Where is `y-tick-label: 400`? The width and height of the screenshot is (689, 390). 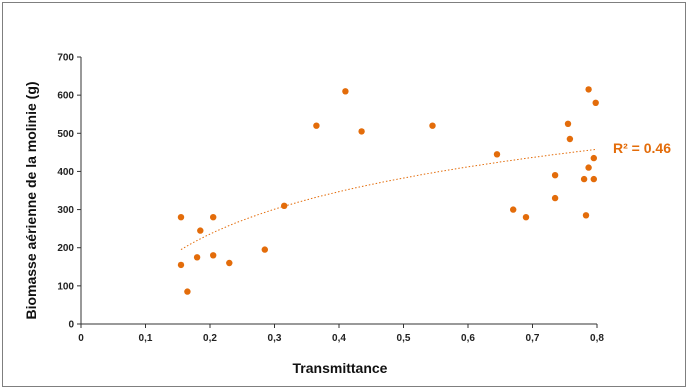
y-tick-label: 400 is located at coordinates (65, 172).